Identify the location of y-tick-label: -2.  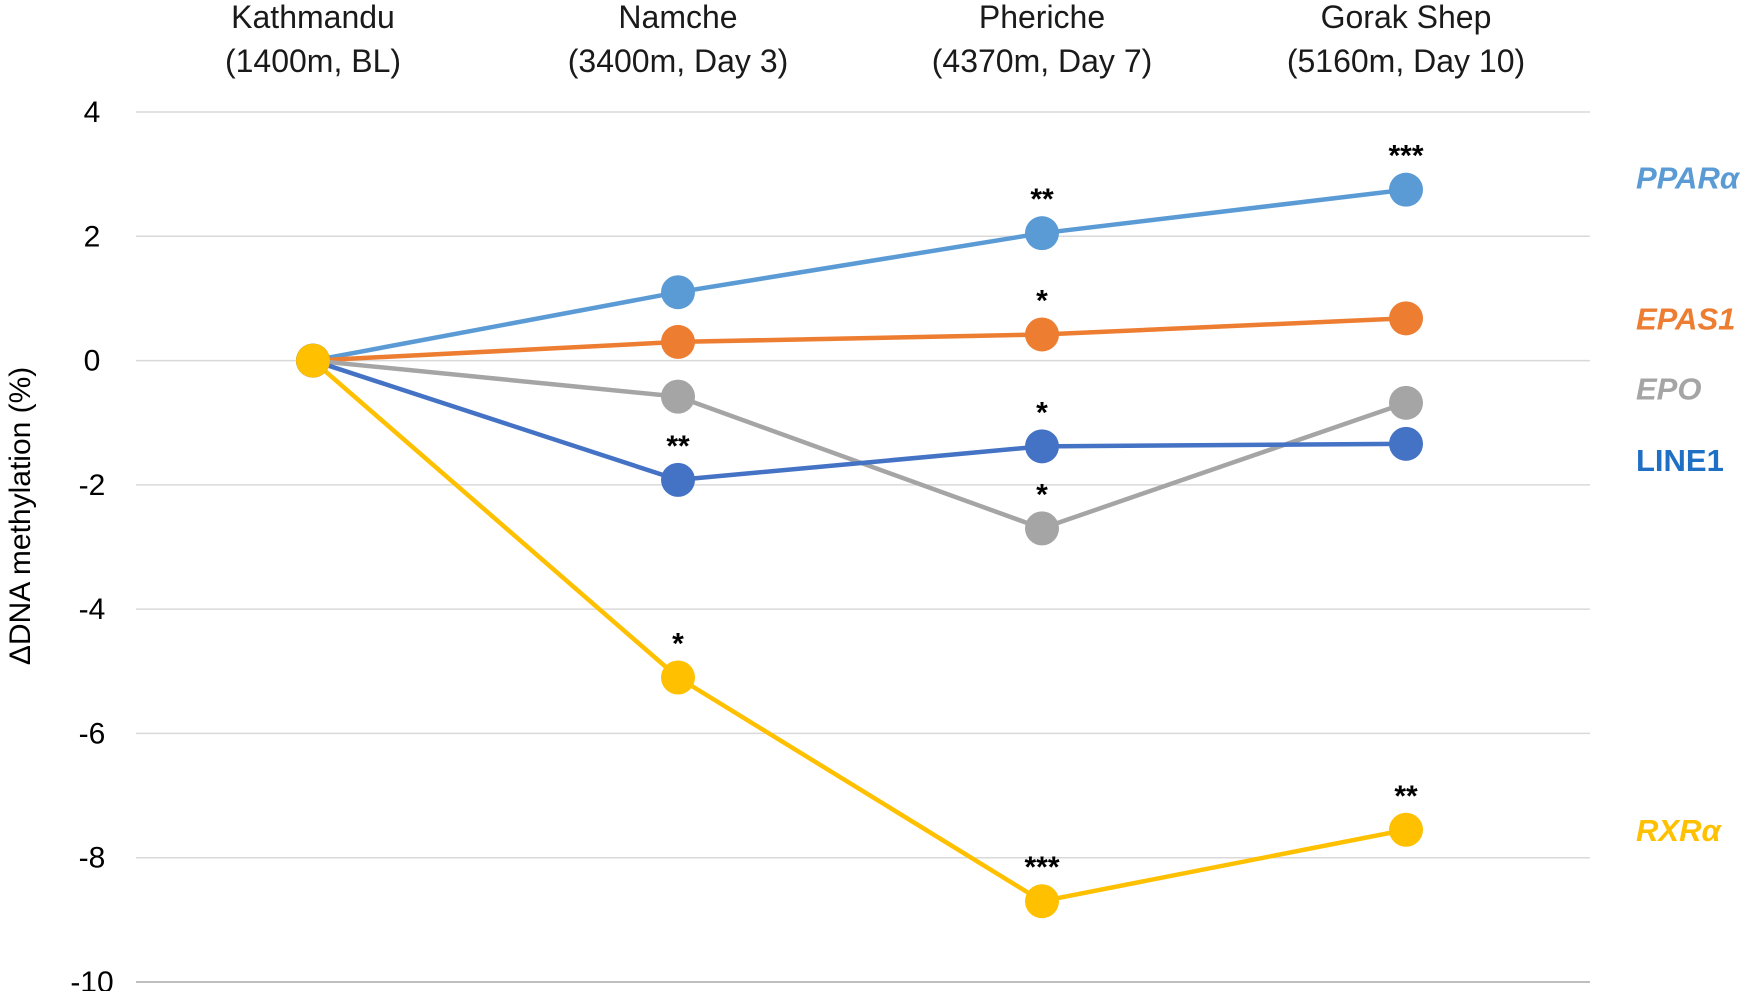
(92, 485).